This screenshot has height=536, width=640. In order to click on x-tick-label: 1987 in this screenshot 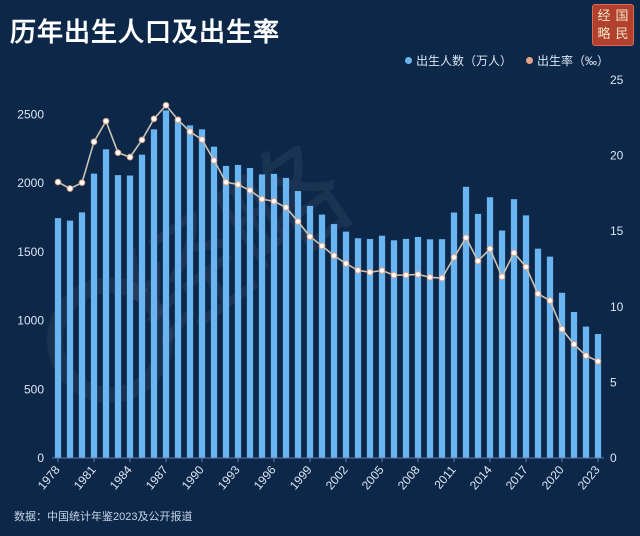, I will do `click(157, 478)`.